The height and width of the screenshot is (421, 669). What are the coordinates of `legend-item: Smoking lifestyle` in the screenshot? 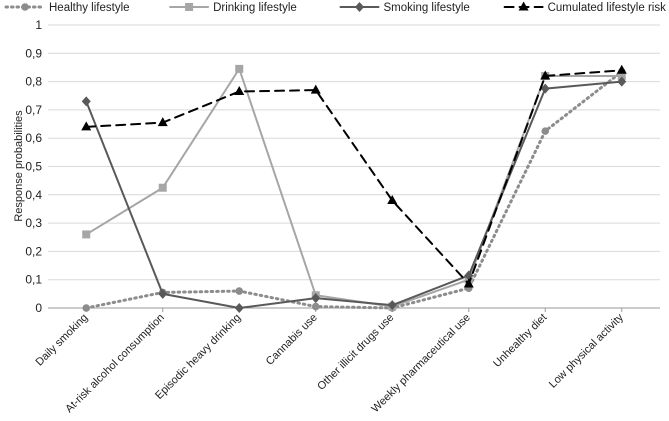 It's located at (404, 8).